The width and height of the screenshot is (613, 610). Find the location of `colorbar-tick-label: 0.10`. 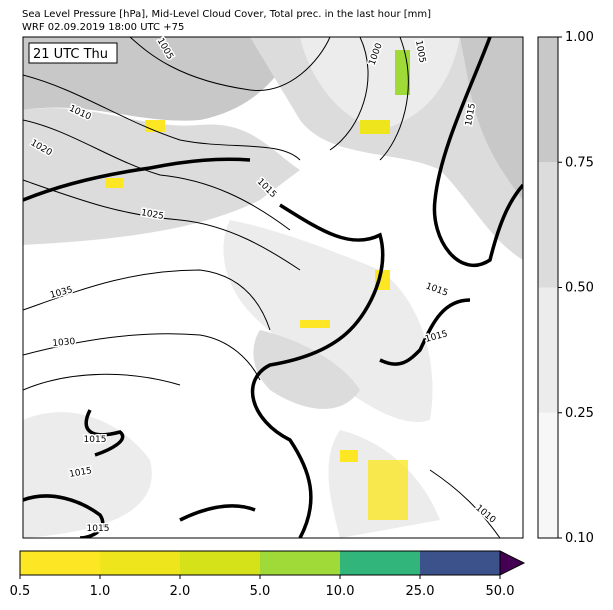

colorbar-tick-label: 0.10 is located at coordinates (579, 538).